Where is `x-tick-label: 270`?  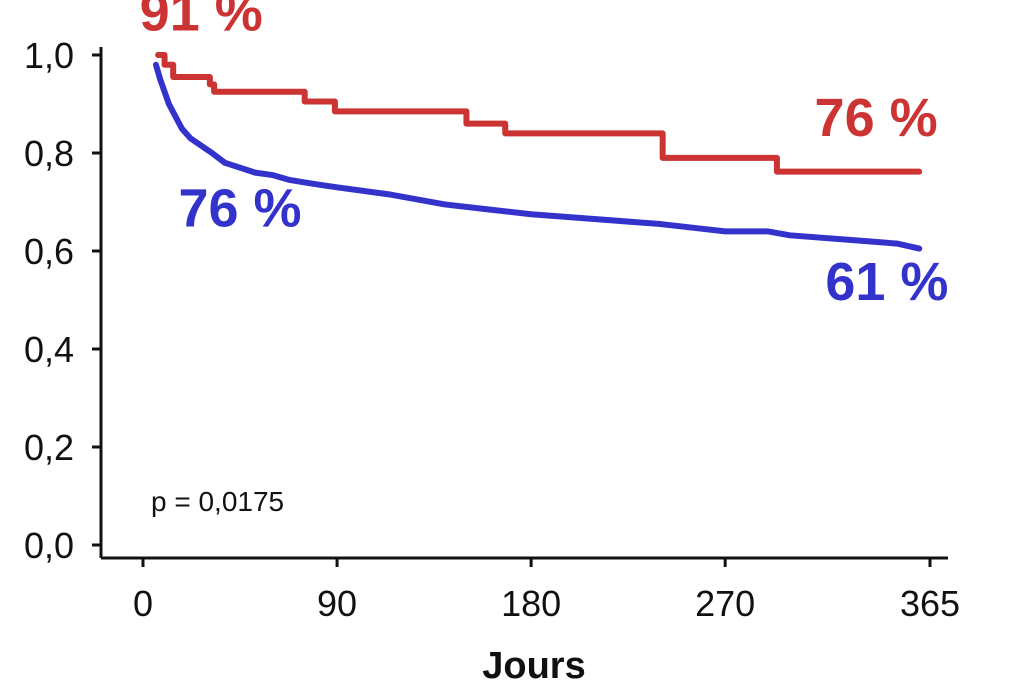
x-tick-label: 270 is located at coordinates (725, 603).